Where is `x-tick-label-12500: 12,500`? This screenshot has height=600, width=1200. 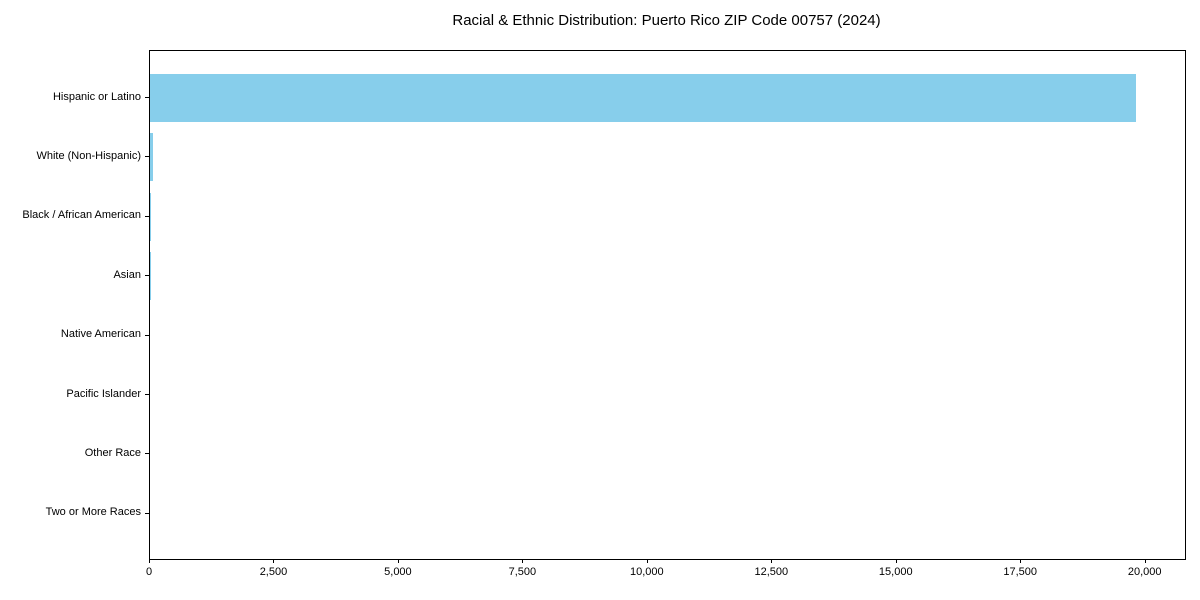 x-tick-label-12500: 12,500 is located at coordinates (771, 572).